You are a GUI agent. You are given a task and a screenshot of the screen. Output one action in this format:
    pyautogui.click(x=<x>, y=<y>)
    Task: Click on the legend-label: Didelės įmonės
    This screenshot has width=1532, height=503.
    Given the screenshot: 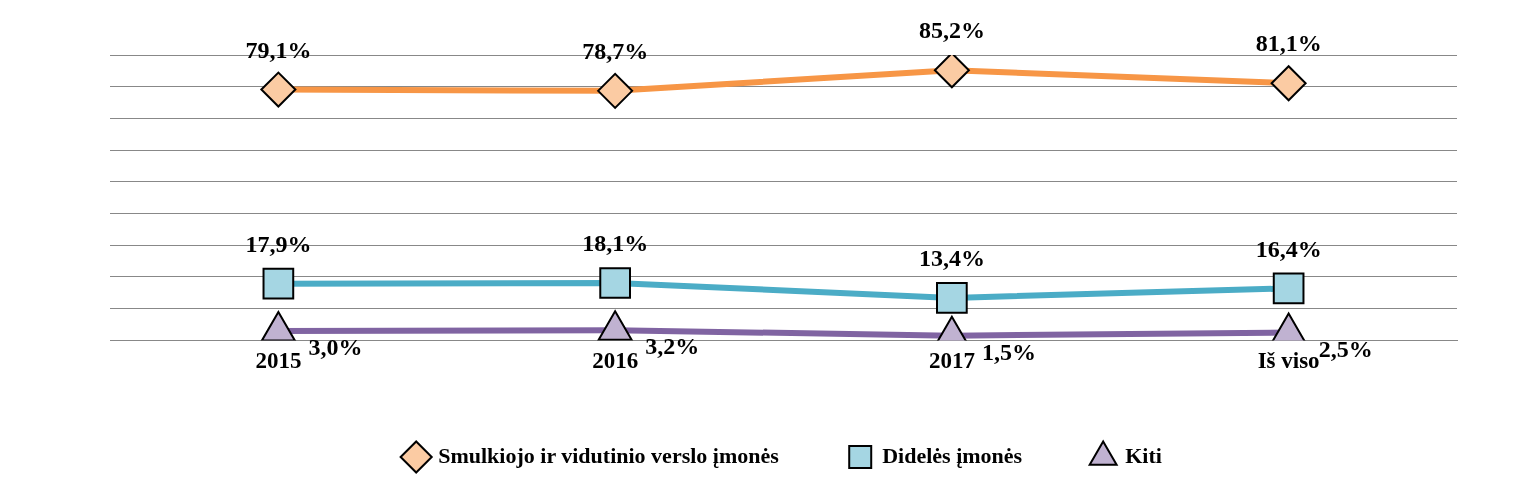 What is the action you would take?
    pyautogui.click(x=952, y=455)
    